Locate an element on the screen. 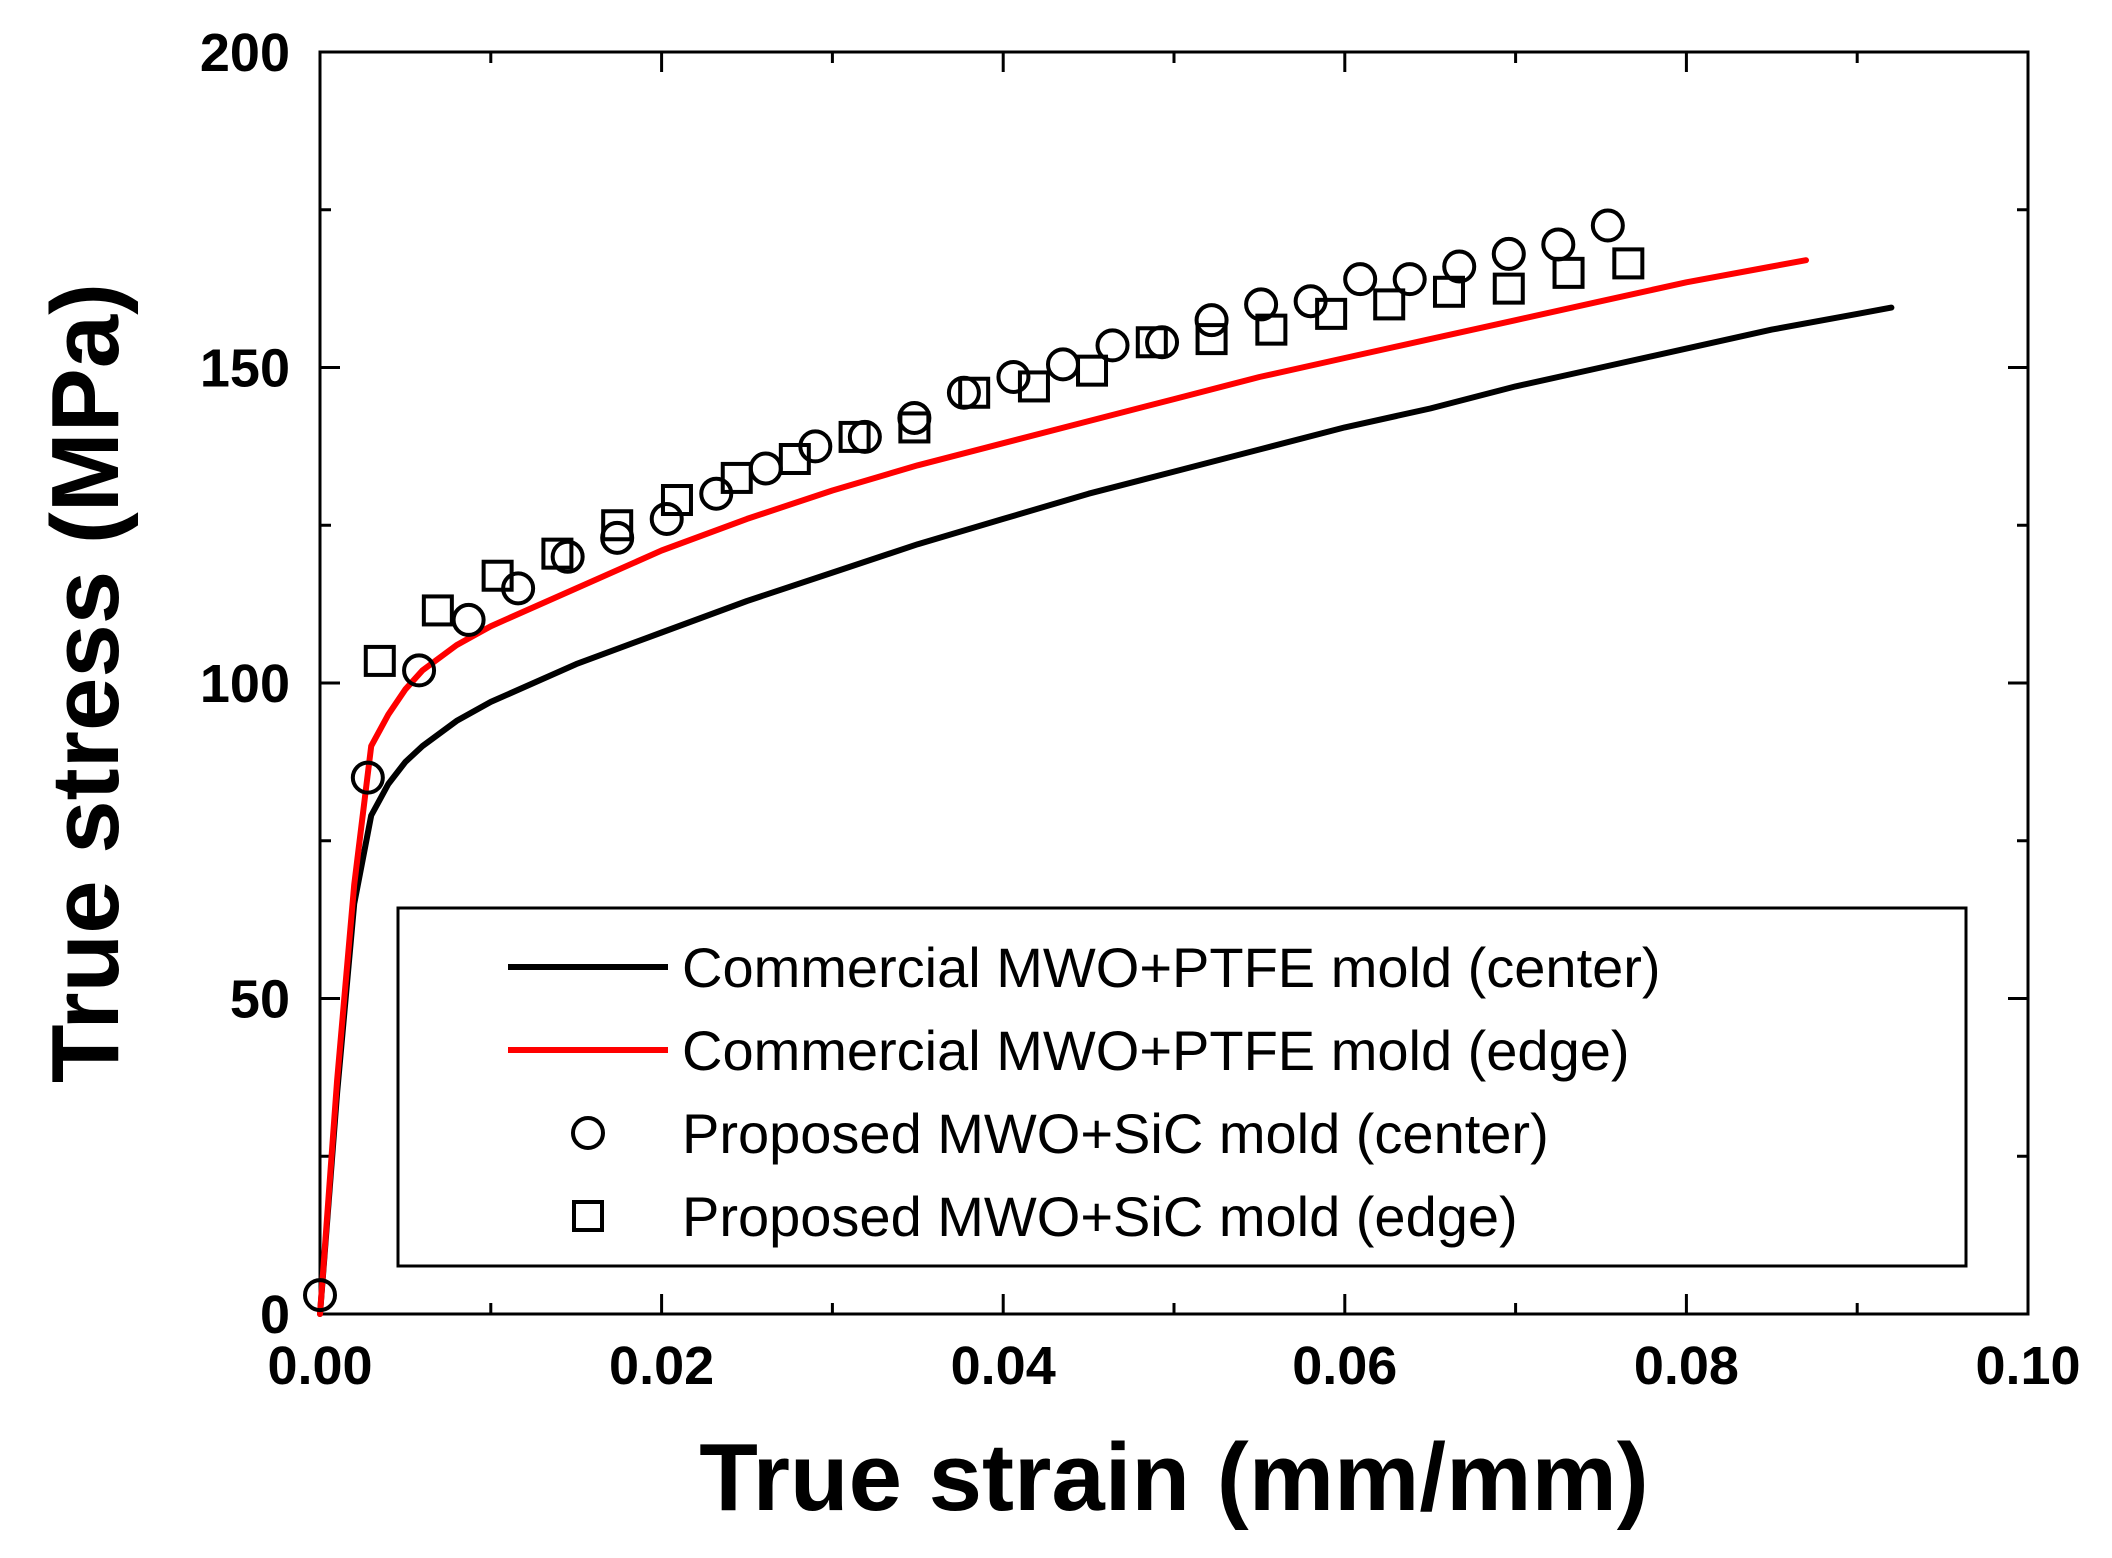  y-tick-label: 50 is located at coordinates (260, 1000).